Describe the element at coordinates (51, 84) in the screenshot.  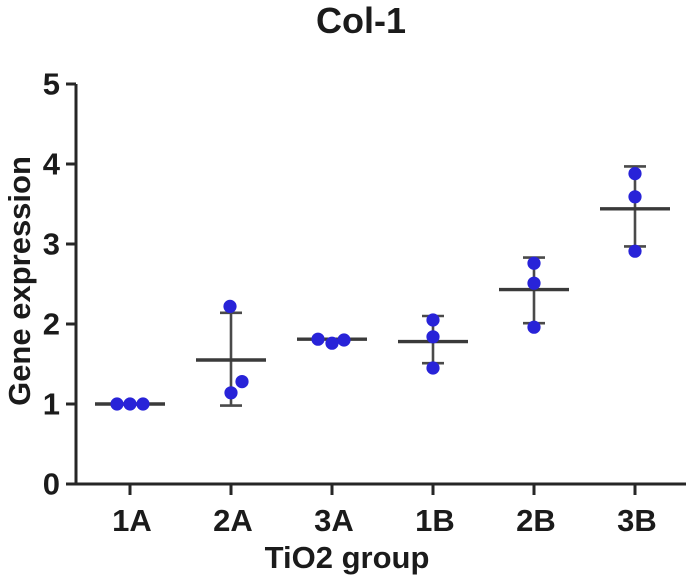
I see `y-tick-label: 5` at that location.